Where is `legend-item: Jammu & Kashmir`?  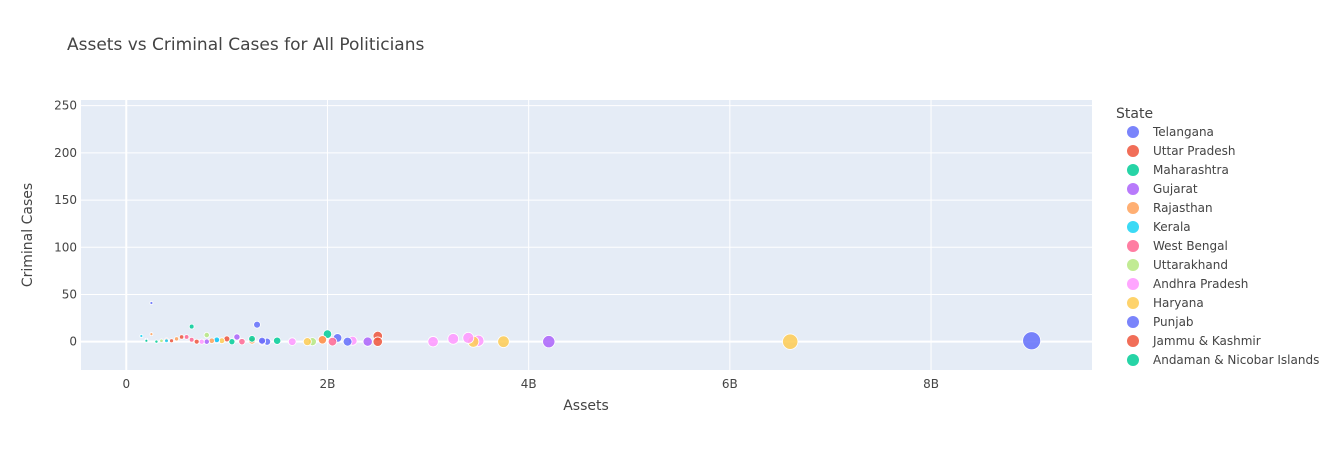
legend-item: Jammu & Kashmir is located at coordinates (1194, 341).